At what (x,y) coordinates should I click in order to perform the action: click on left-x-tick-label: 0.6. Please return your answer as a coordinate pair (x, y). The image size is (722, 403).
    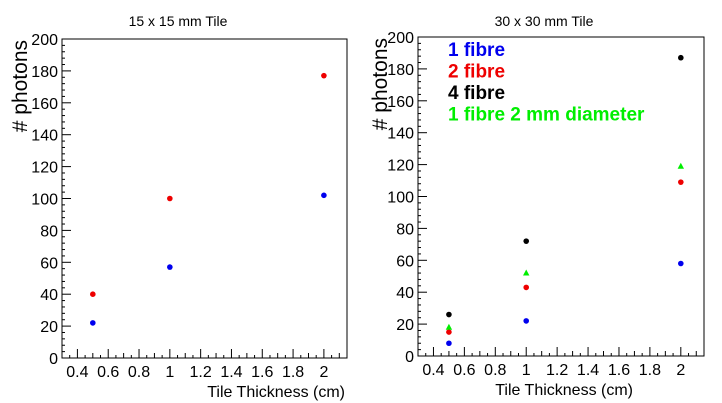
    Looking at the image, I should click on (108, 372).